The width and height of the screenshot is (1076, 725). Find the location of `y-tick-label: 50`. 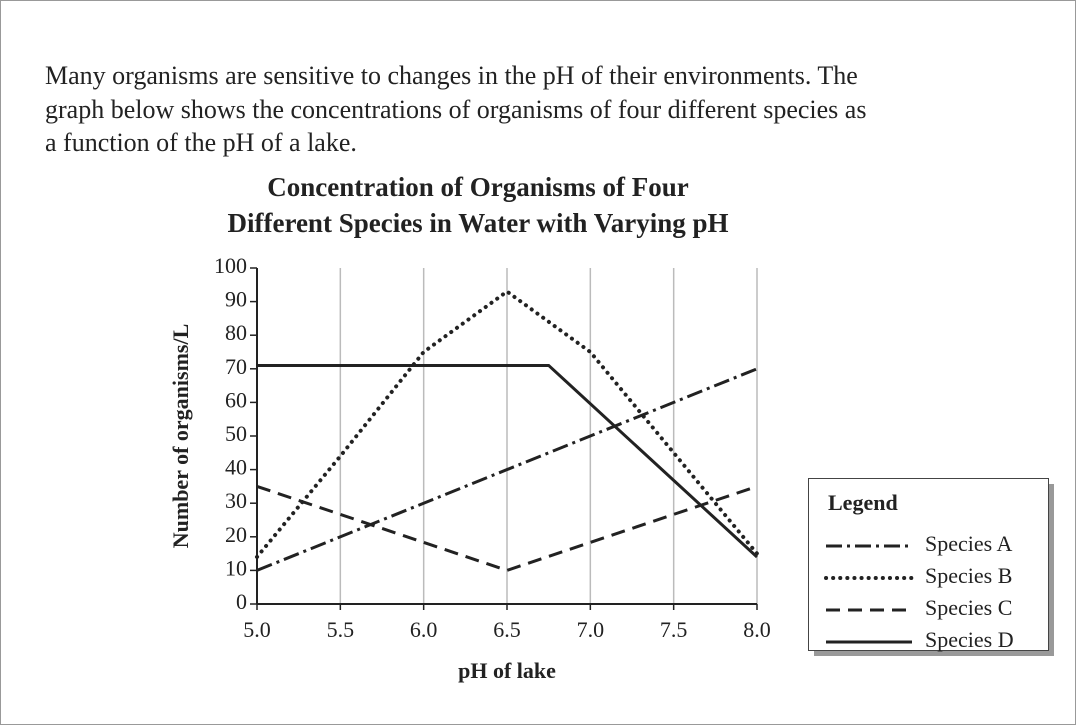

y-tick-label: 50 is located at coordinates (236, 433).